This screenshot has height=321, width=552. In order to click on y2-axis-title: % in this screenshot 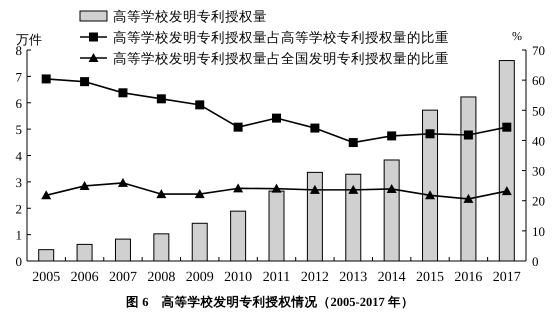, I will do `click(517, 36)`.